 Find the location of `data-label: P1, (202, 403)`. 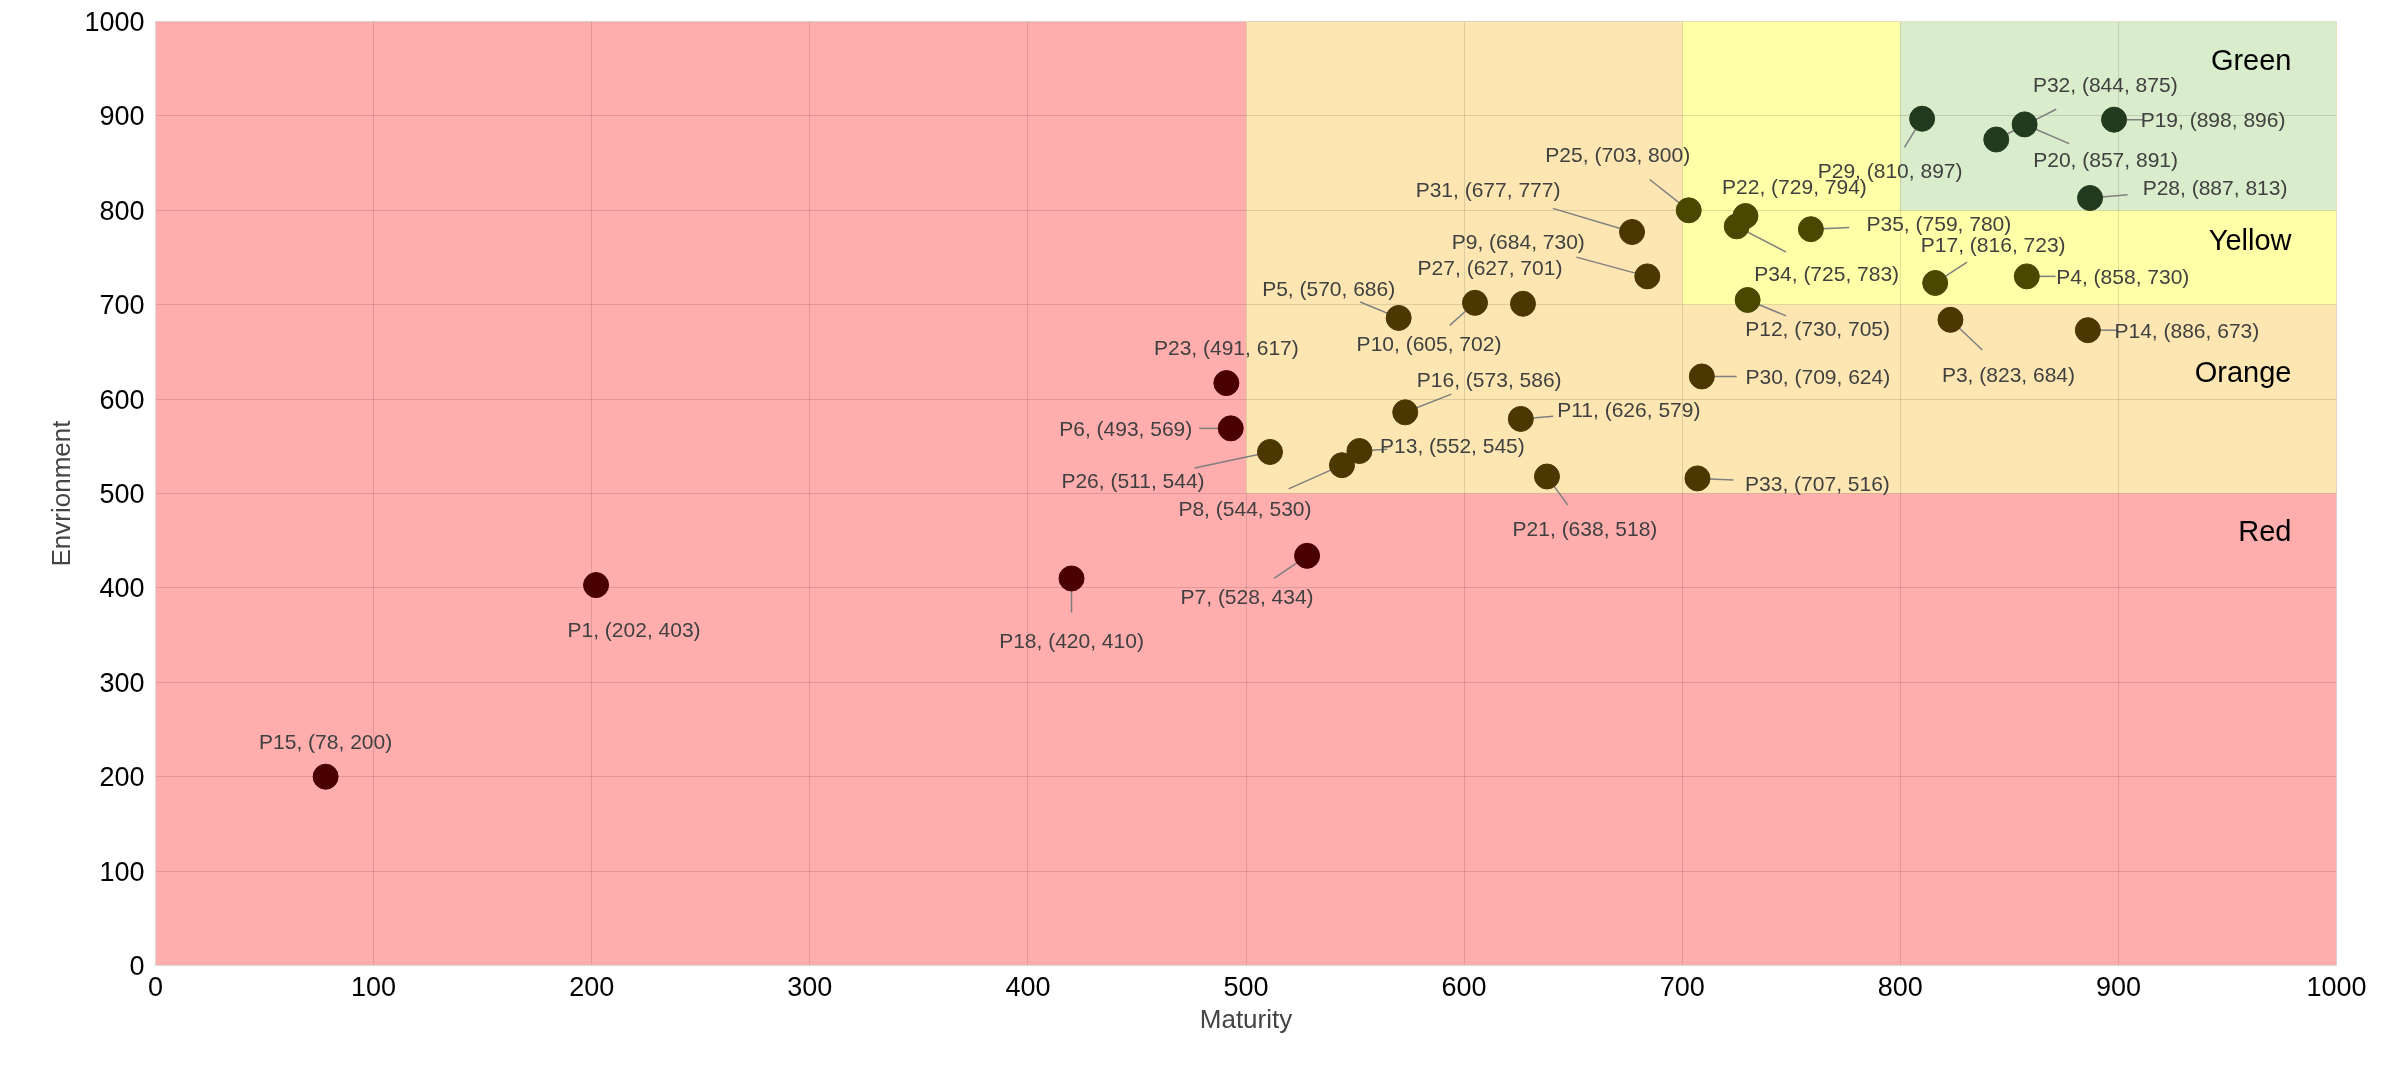

data-label: P1, (202, 403) is located at coordinates (634, 629).